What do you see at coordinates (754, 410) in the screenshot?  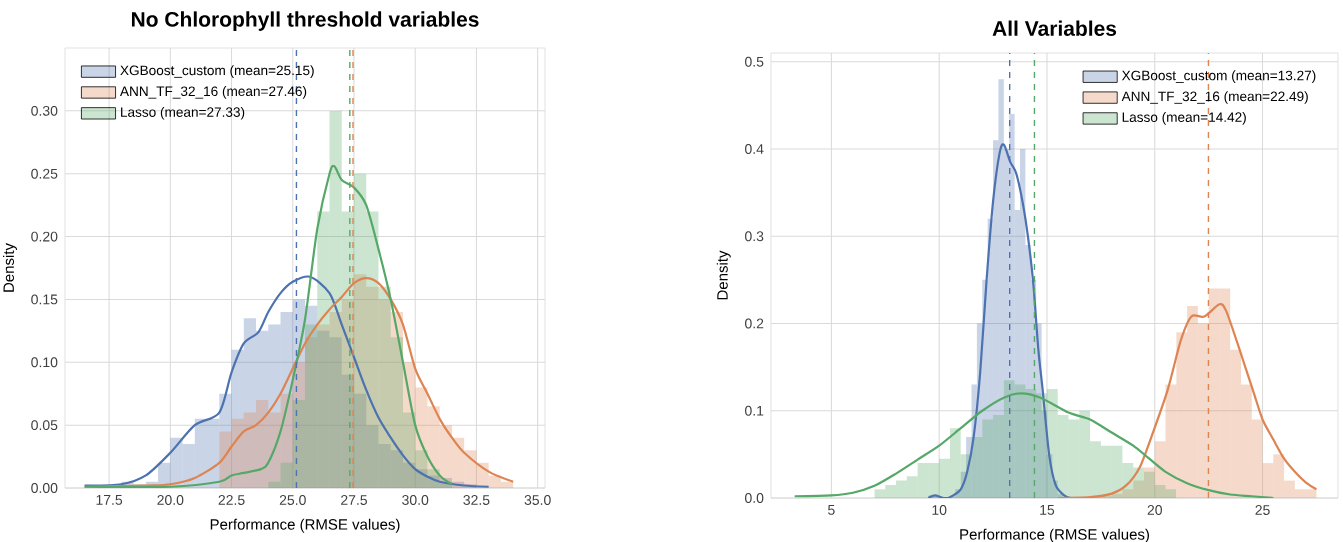 I see `y-tick-label: 0.1` at bounding box center [754, 410].